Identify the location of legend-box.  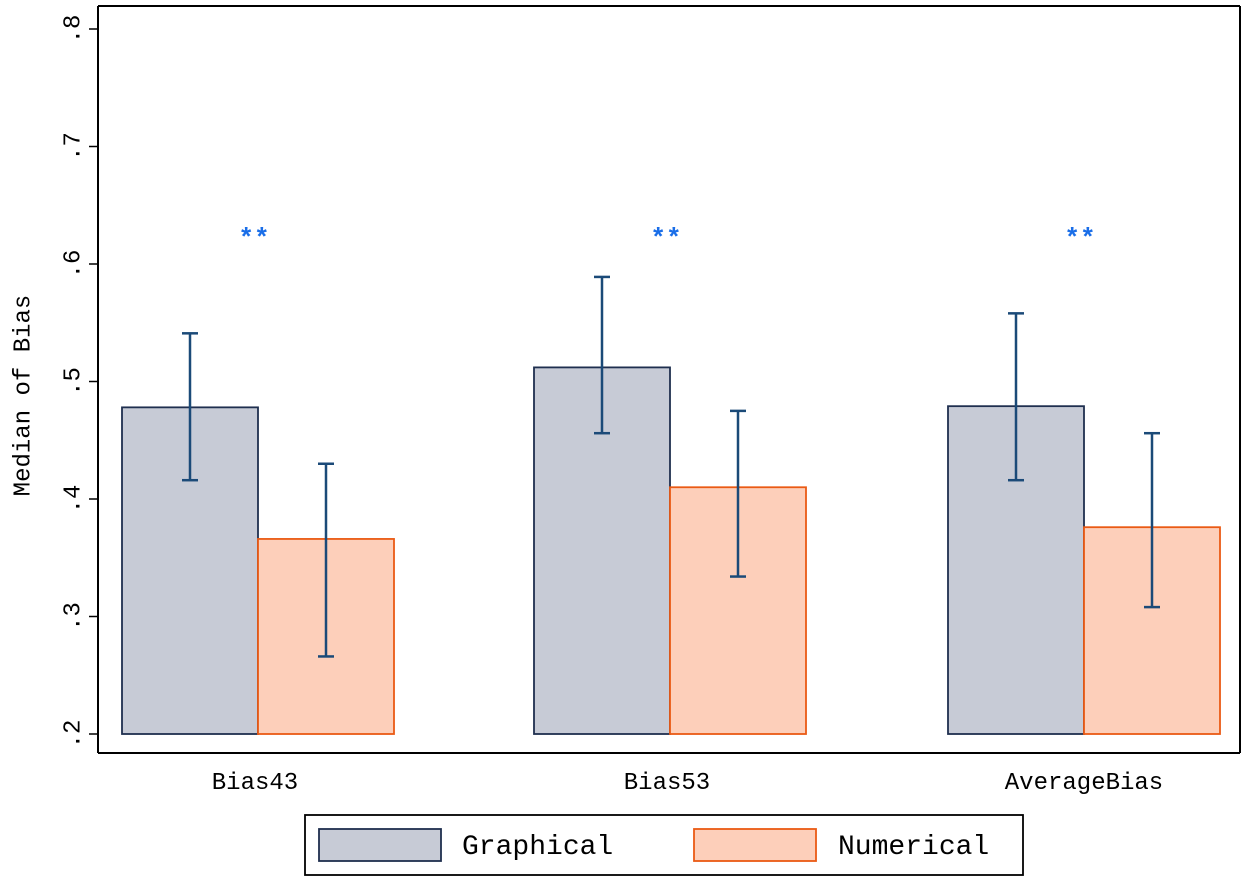
(664, 845).